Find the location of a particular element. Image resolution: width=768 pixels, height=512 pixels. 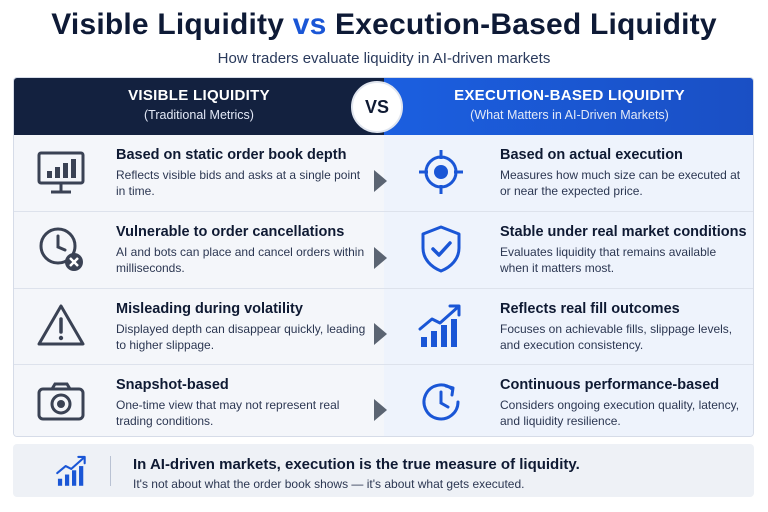

title-part1: Visible Liquidity is located at coordinates (168, 24).